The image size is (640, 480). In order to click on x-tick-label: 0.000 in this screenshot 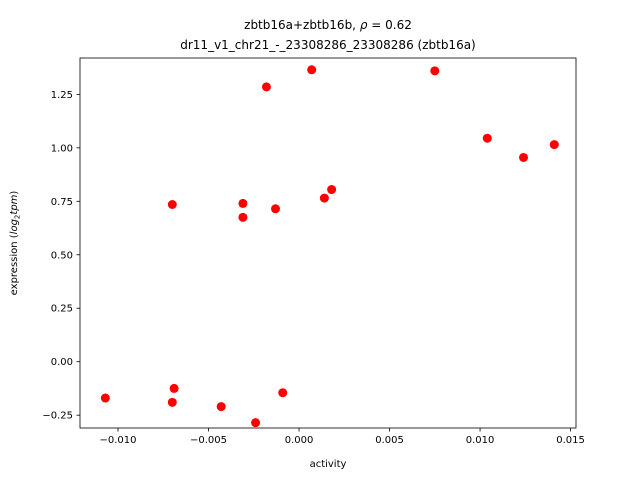, I will do `click(299, 440)`.